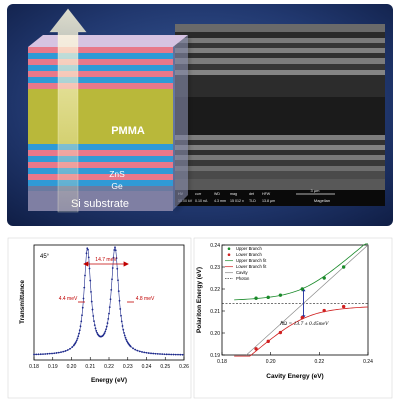 This screenshot has width=400, height=406. I want to click on legend-label: Cavity, so click(242, 272).